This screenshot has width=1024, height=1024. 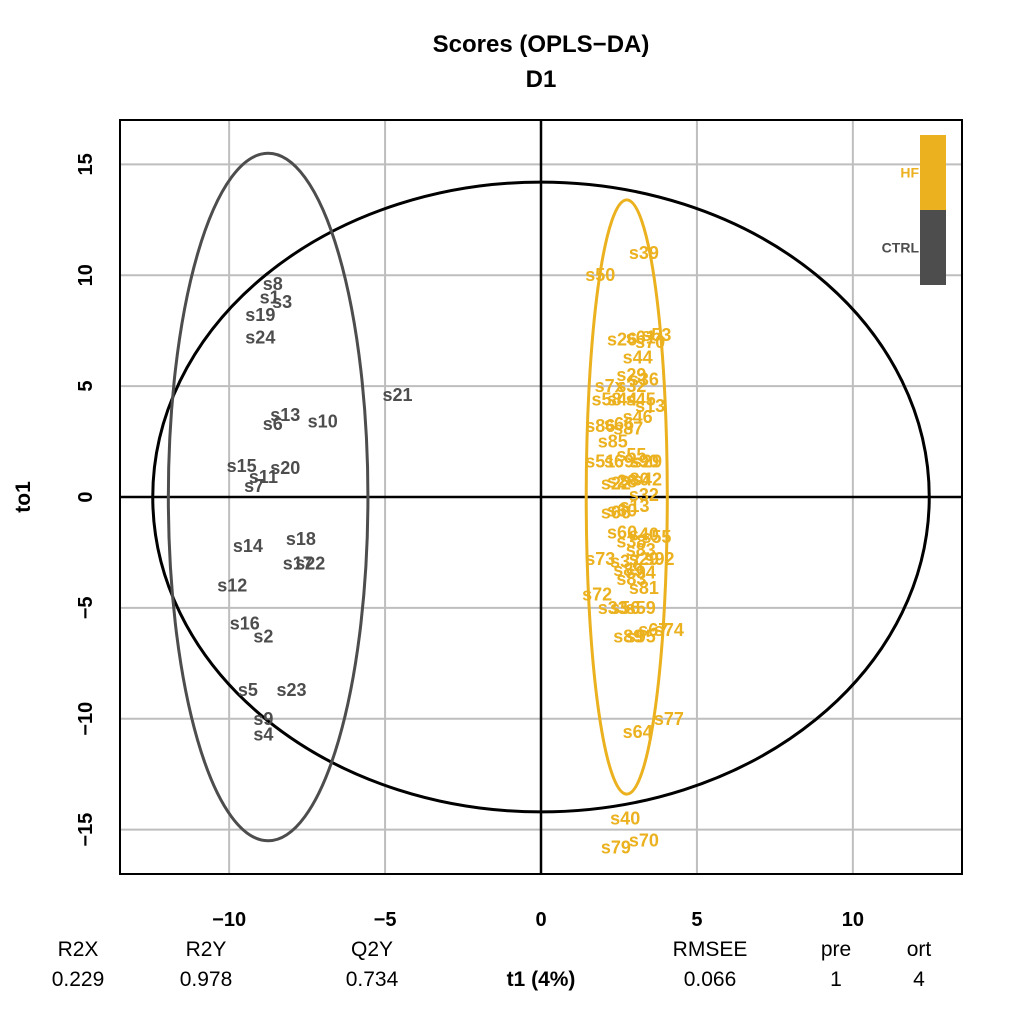 I want to click on group-ellipse-ctrl, so click(x=268, y=497).